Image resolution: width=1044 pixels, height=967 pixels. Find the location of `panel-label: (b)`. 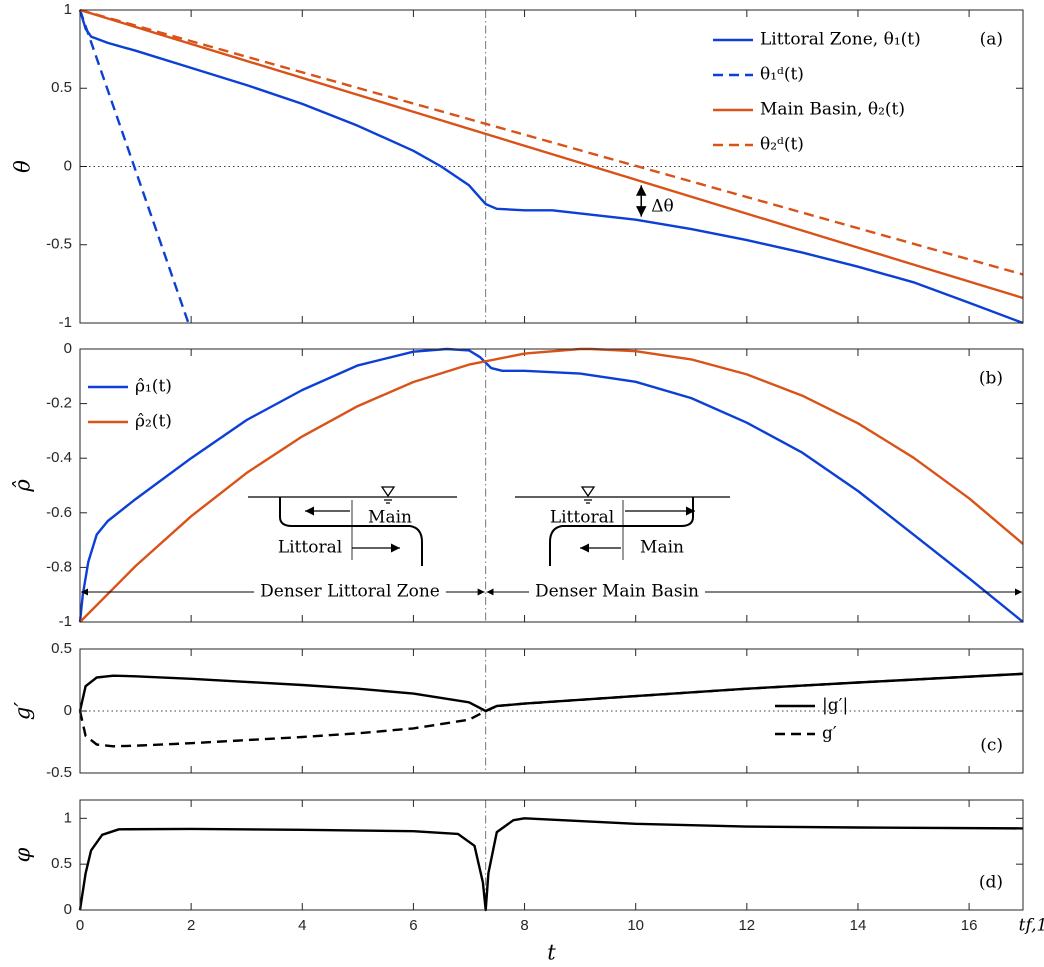

panel-label: (b) is located at coordinates (991, 379).